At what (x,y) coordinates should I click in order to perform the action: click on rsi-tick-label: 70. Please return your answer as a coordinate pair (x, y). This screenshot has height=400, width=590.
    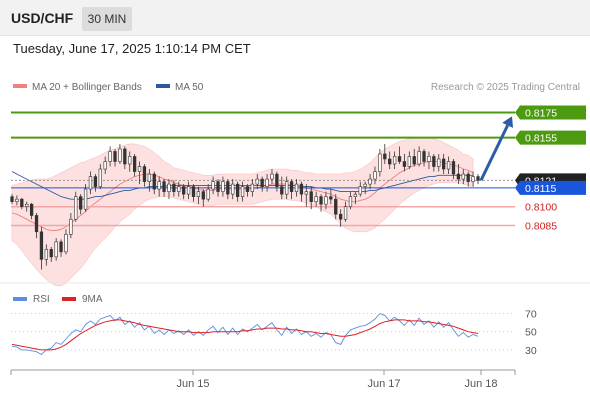
    Looking at the image, I should click on (531, 315).